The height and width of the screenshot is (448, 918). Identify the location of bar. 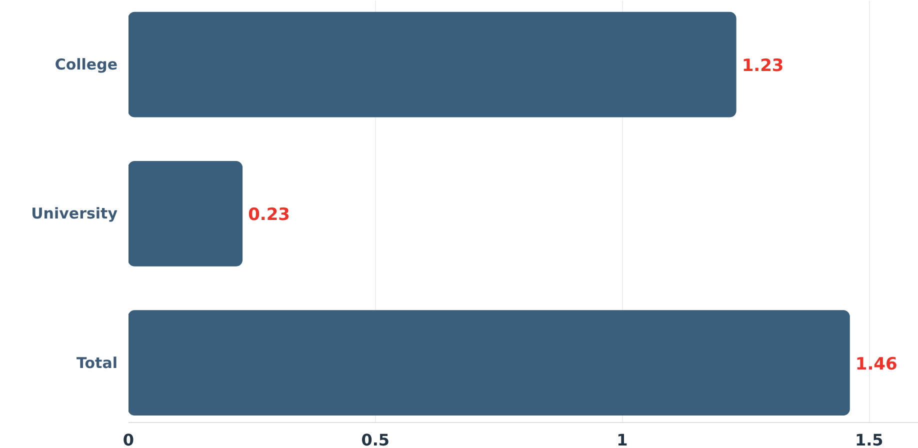
(185, 213).